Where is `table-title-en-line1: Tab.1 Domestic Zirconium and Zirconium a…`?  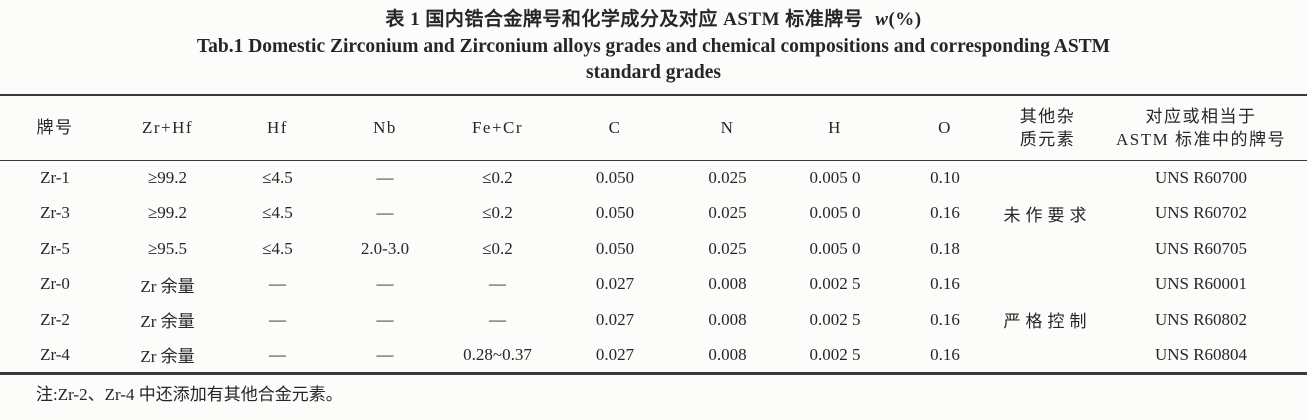
table-title-en-line1: Tab.1 Domestic Zirconium and Zirconium a… is located at coordinates (653, 46).